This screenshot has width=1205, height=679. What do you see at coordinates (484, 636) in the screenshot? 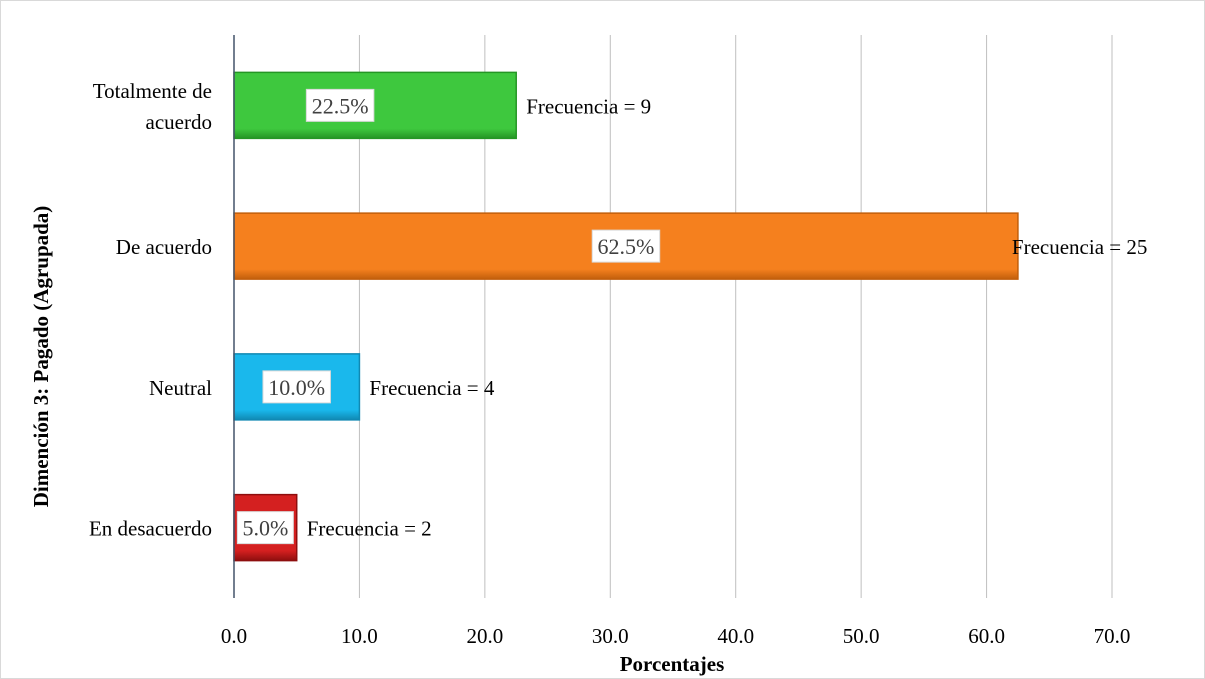
I see `x-tick-label: 20.0` at bounding box center [484, 636].